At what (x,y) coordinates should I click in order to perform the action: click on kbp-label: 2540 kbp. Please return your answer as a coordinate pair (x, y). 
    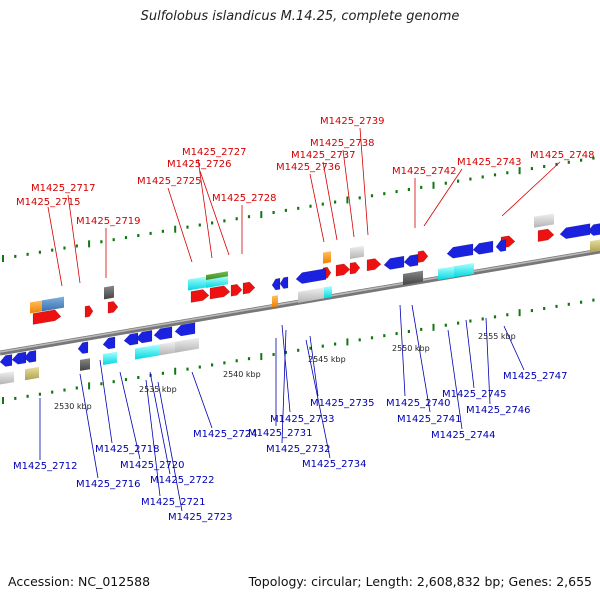
    Looking at the image, I should click on (242, 374).